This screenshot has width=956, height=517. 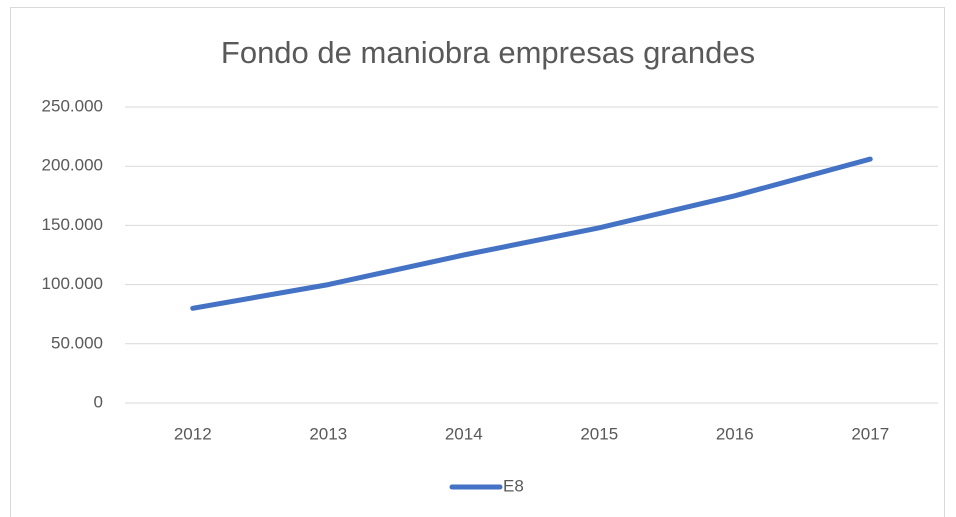 What do you see at coordinates (72, 105) in the screenshot?
I see `y-tick-label: 250.000` at bounding box center [72, 105].